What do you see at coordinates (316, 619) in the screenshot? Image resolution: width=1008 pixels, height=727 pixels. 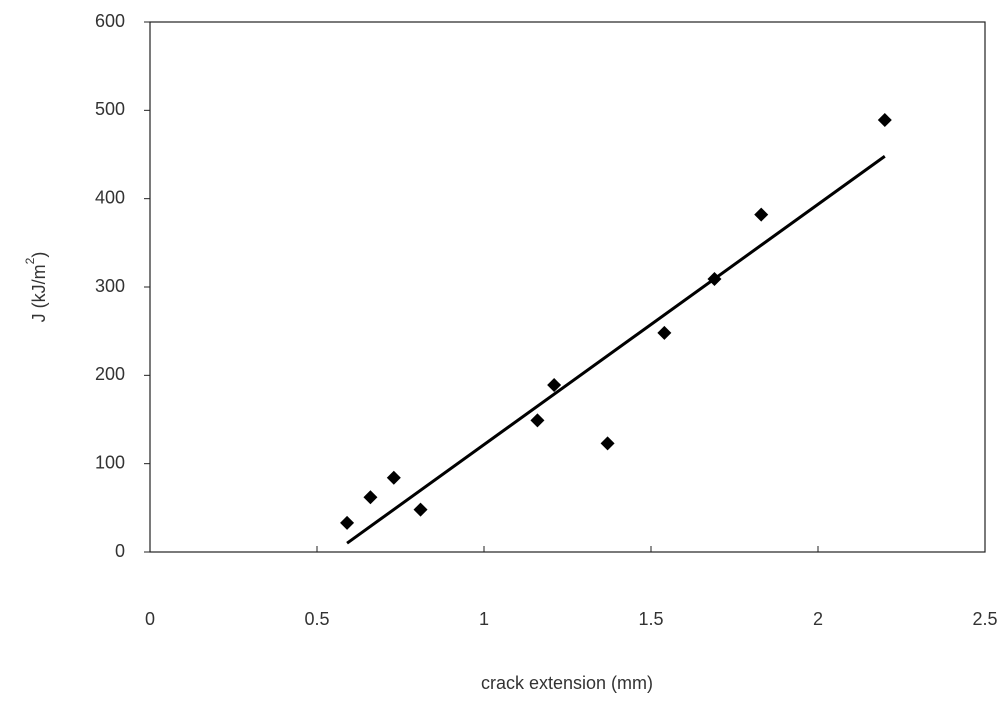 I see `x-tick-label: 0.5` at bounding box center [316, 619].